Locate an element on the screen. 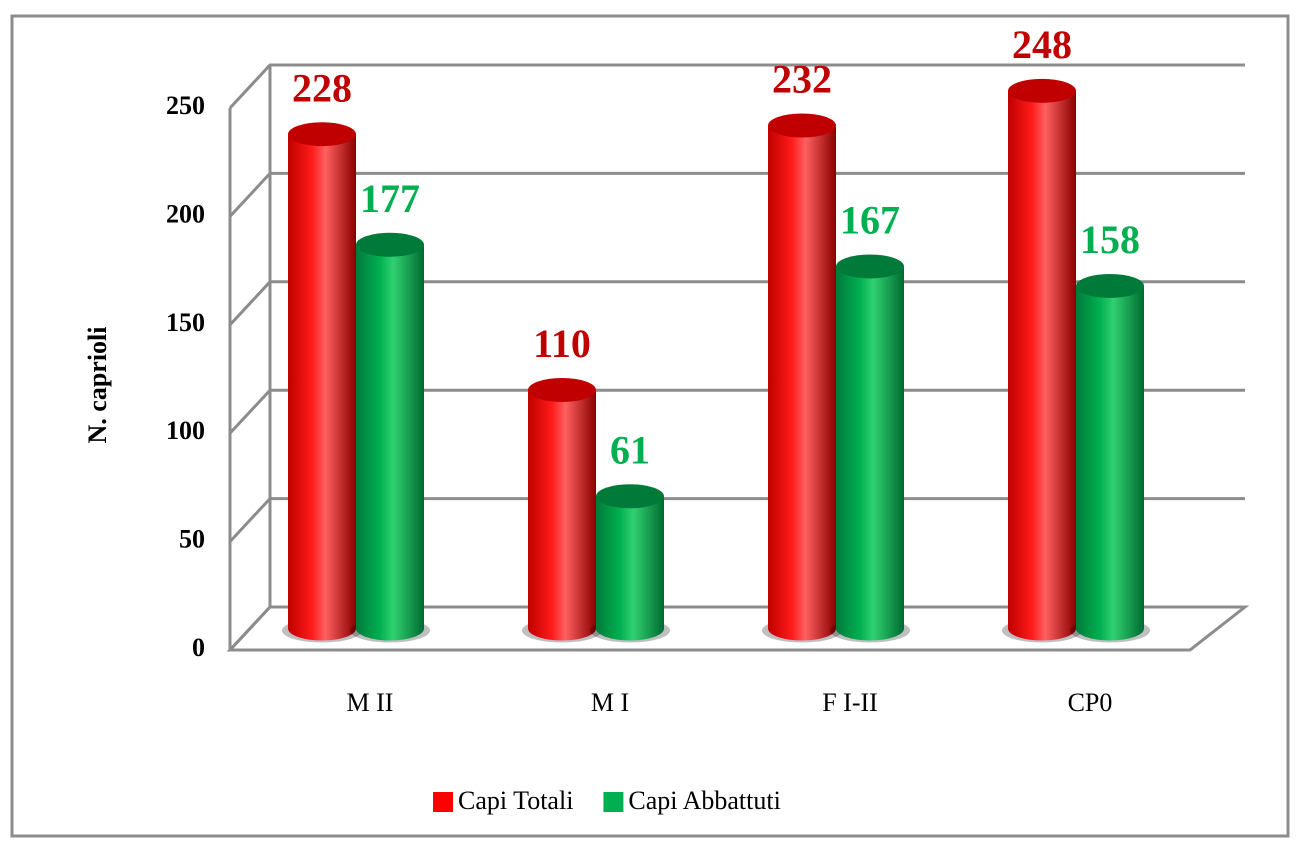  legend-label: Capi Totali is located at coordinates (515, 800).